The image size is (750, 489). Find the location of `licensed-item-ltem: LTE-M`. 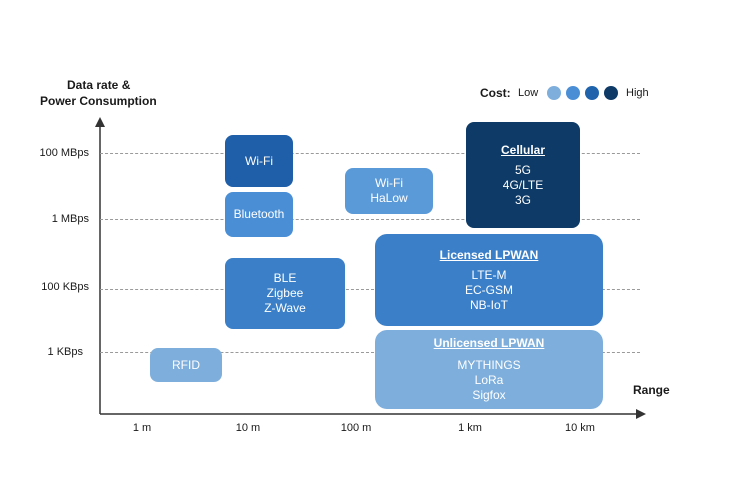

licensed-item-ltem: LTE-M is located at coordinates (489, 274).